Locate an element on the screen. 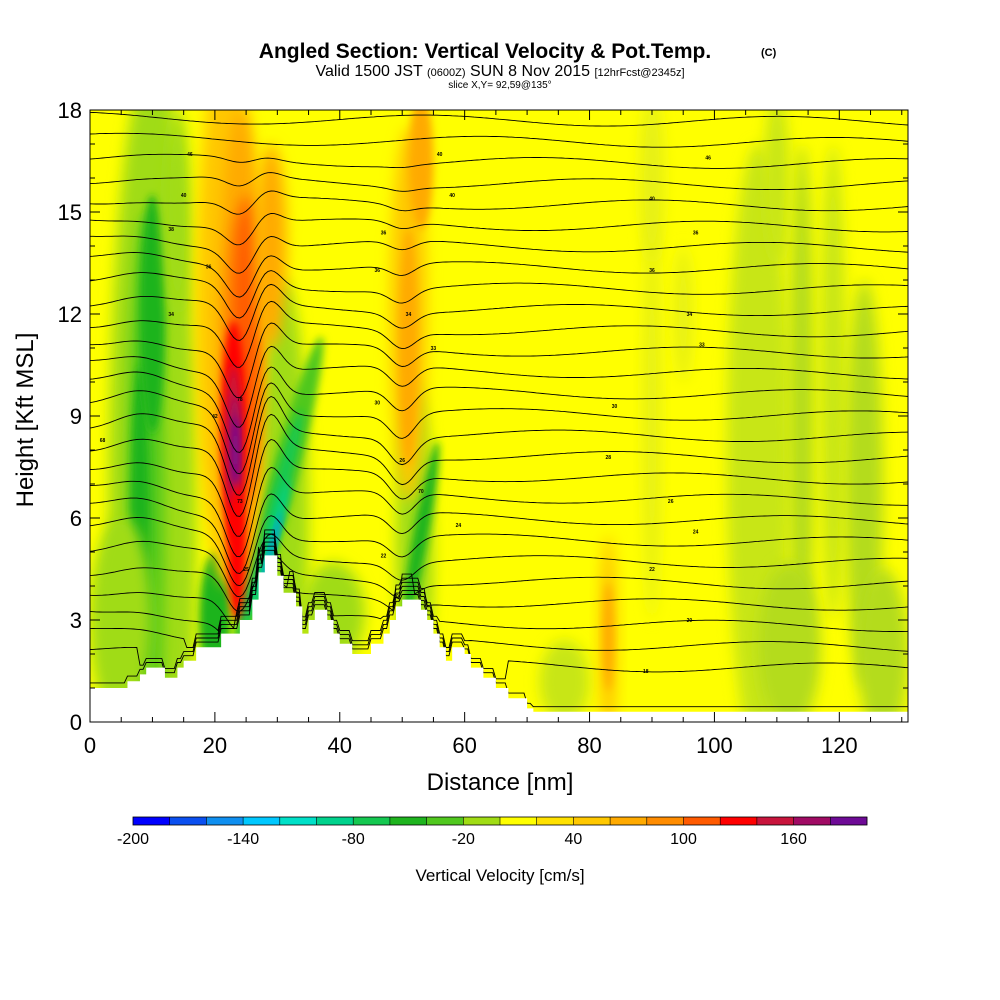 The height and width of the screenshot is (1000, 1000). terrain-mask is located at coordinates (499, 638).